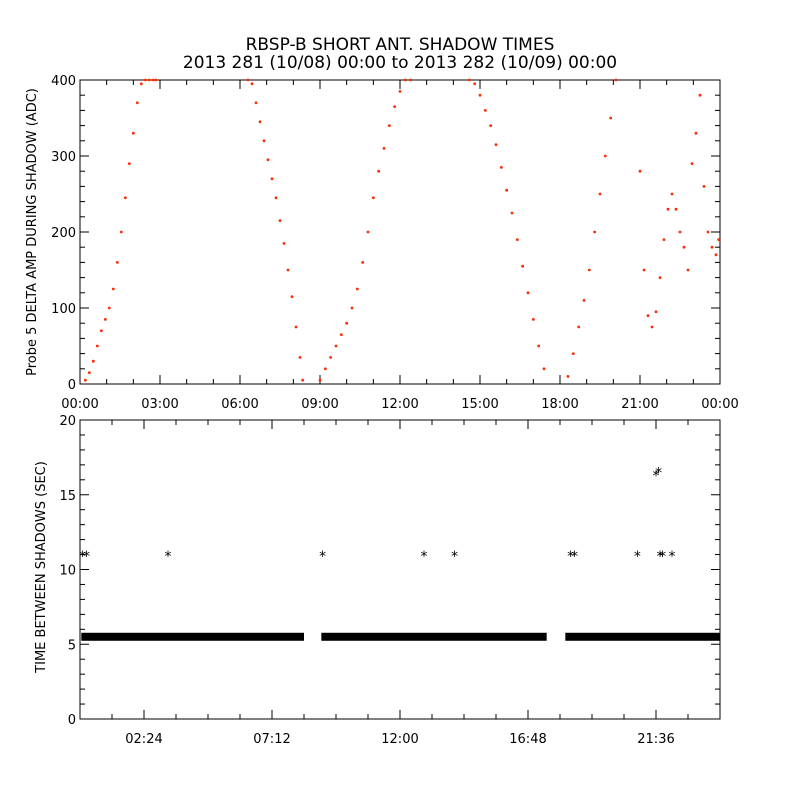  Describe the element at coordinates (399, 739) in the screenshot. I see `x-tick-label: 12:00` at that location.